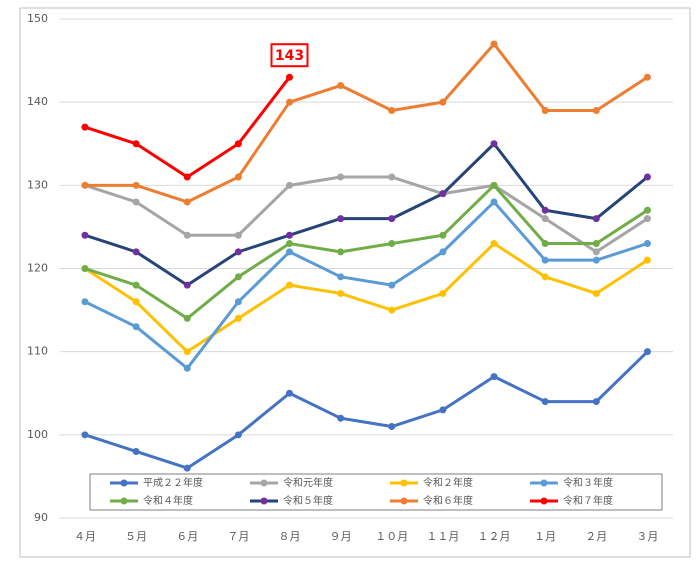 This screenshot has width=700, height=573. What do you see at coordinates (168, 500) in the screenshot?
I see `legend-label: 令和４年度` at bounding box center [168, 500].